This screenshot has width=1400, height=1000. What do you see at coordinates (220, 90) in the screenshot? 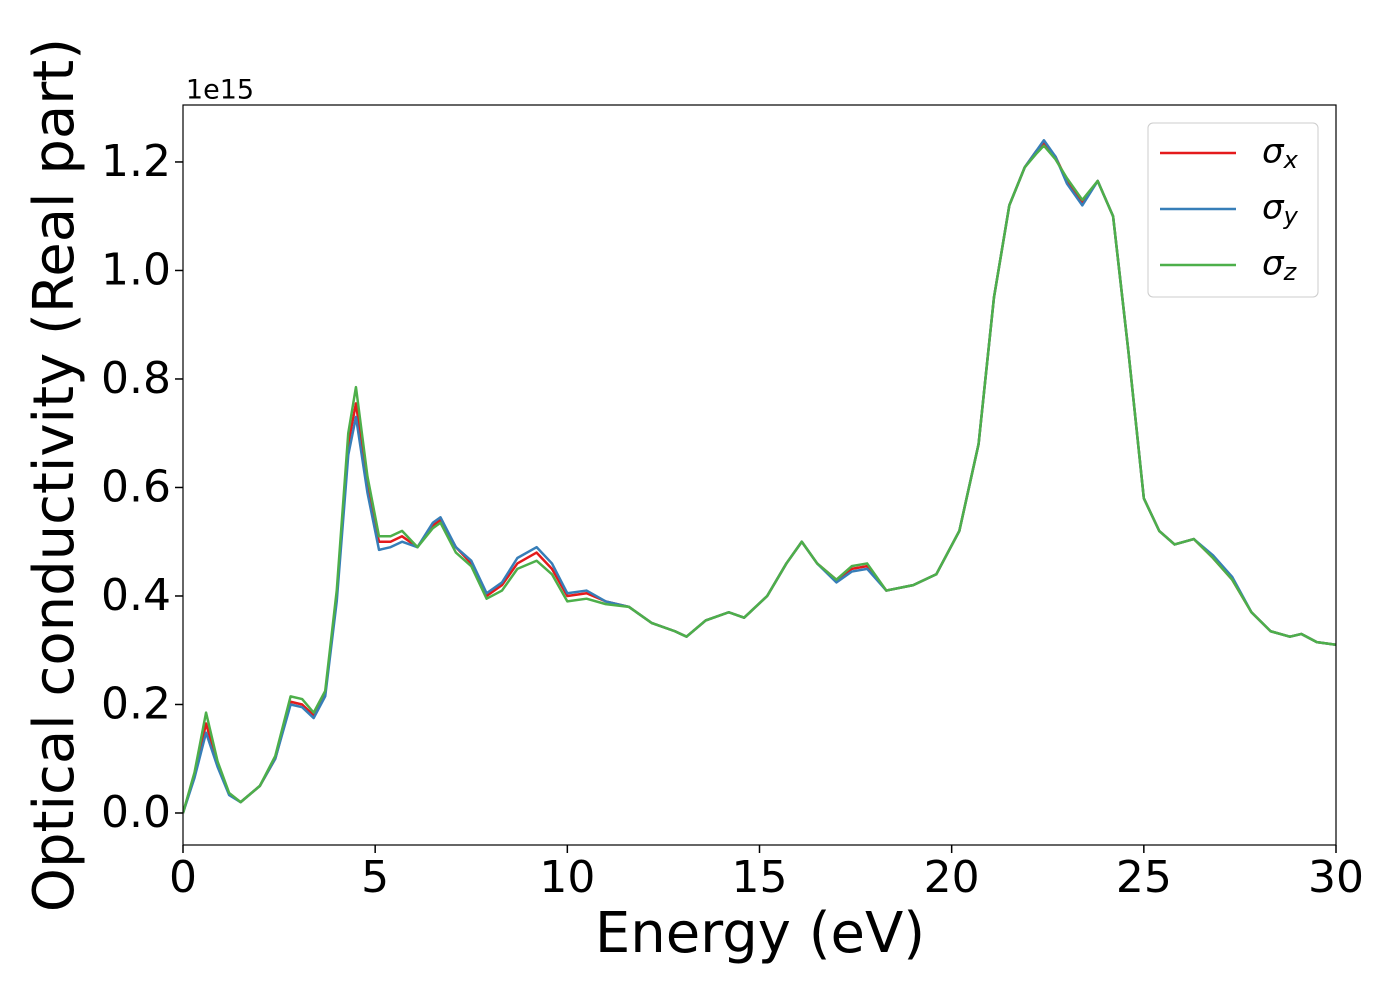
I see `y-offset-label: 1e15` at bounding box center [220, 90].